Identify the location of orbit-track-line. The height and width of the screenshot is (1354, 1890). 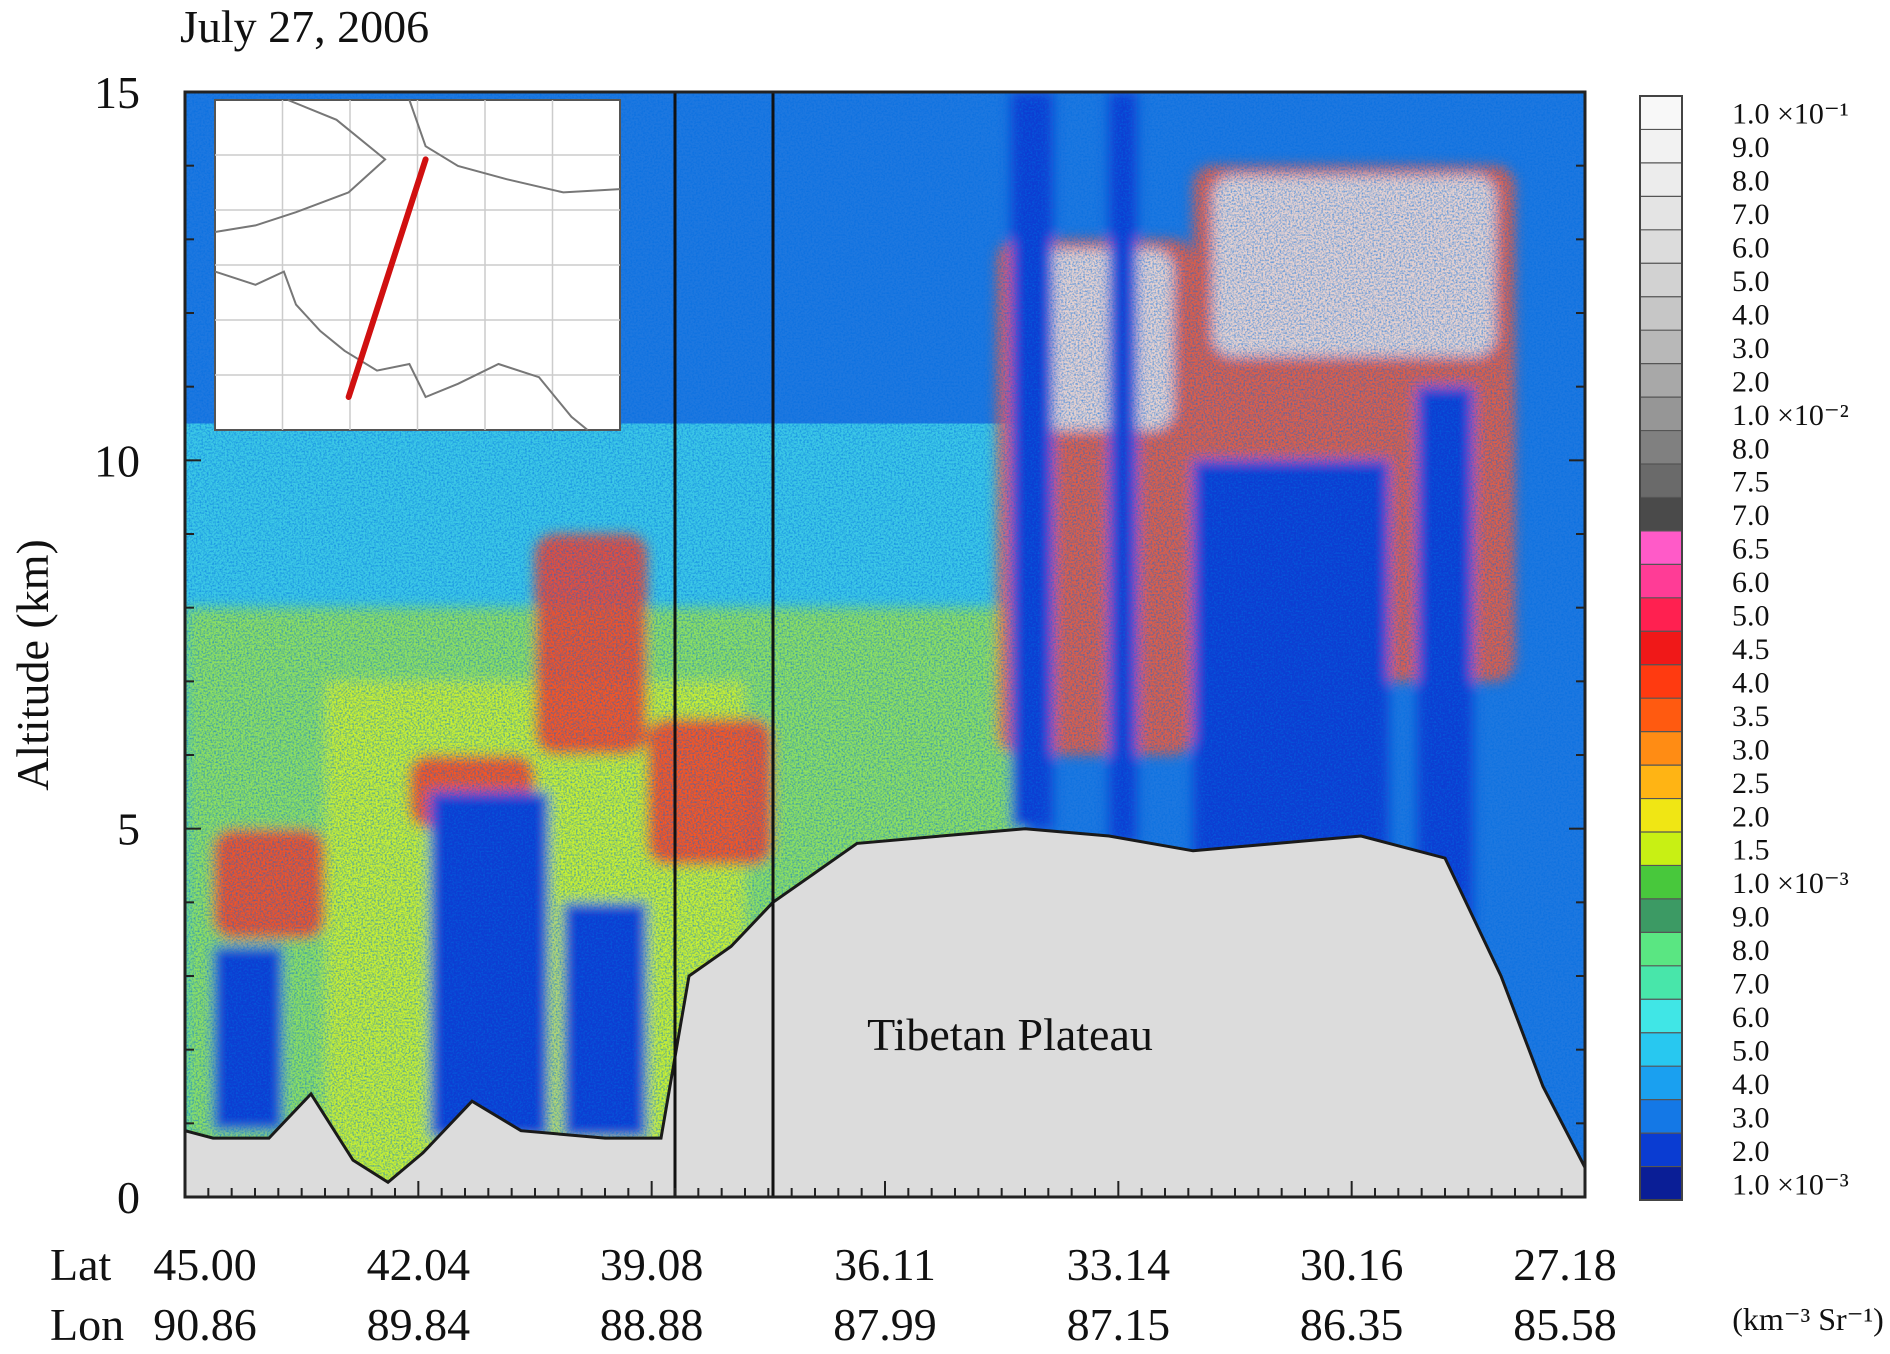
(387, 278).